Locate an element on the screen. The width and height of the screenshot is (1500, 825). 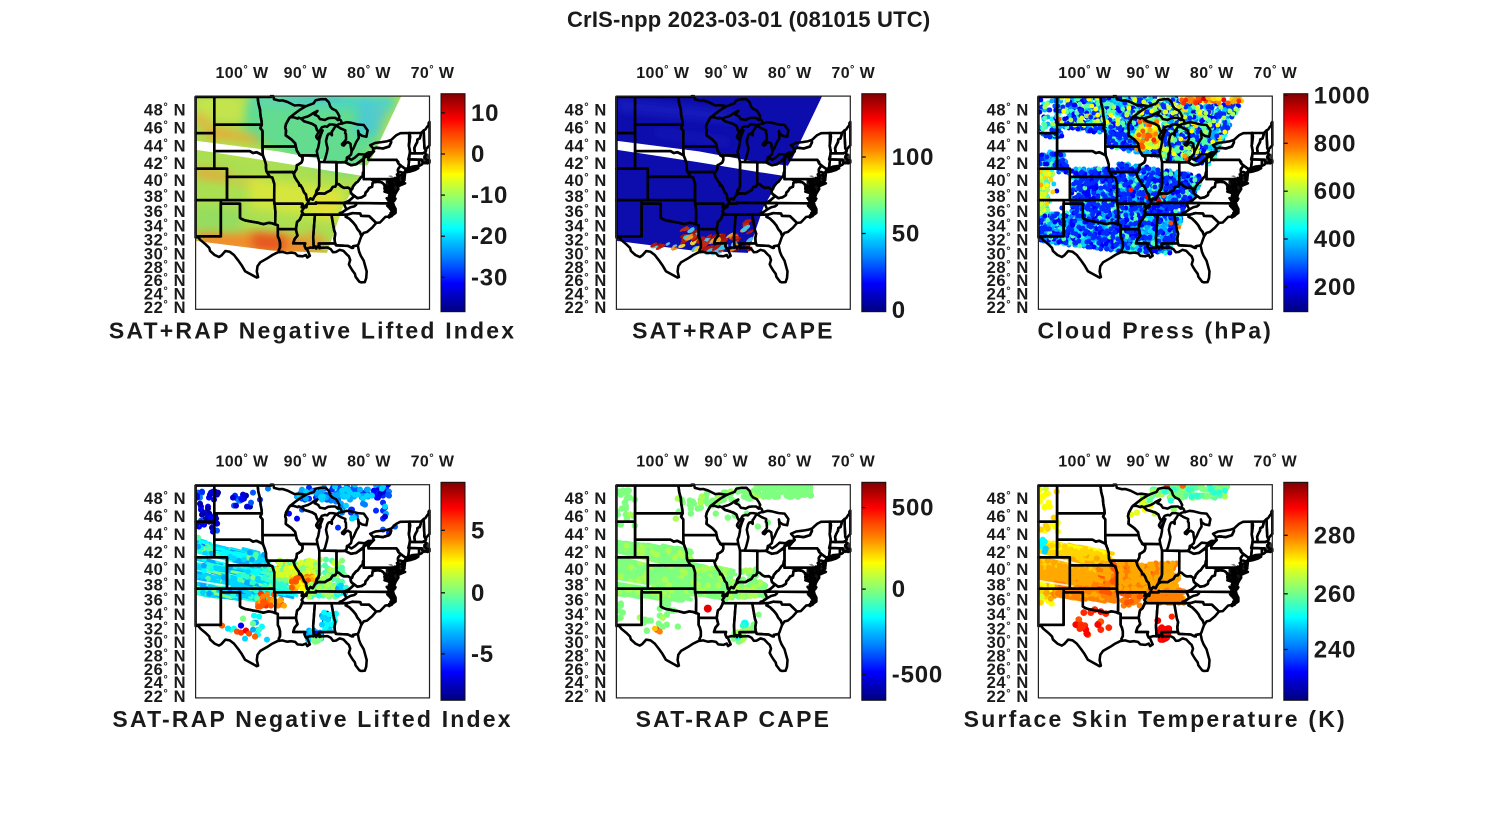
svg-text: SAT+RAP CAPE is located at coordinates (733, 330).